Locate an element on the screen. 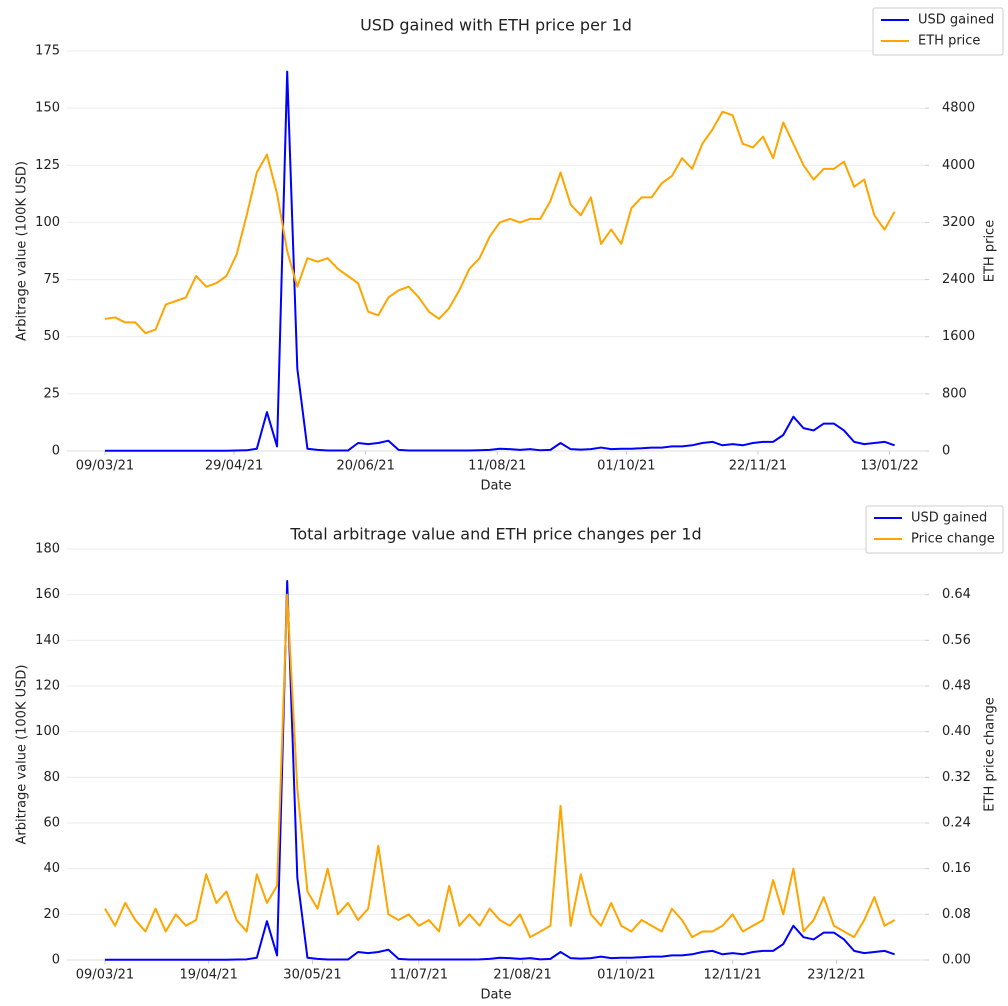 This screenshot has height=1006, width=1008. x-tick-label: 23/12/21 is located at coordinates (836, 975).